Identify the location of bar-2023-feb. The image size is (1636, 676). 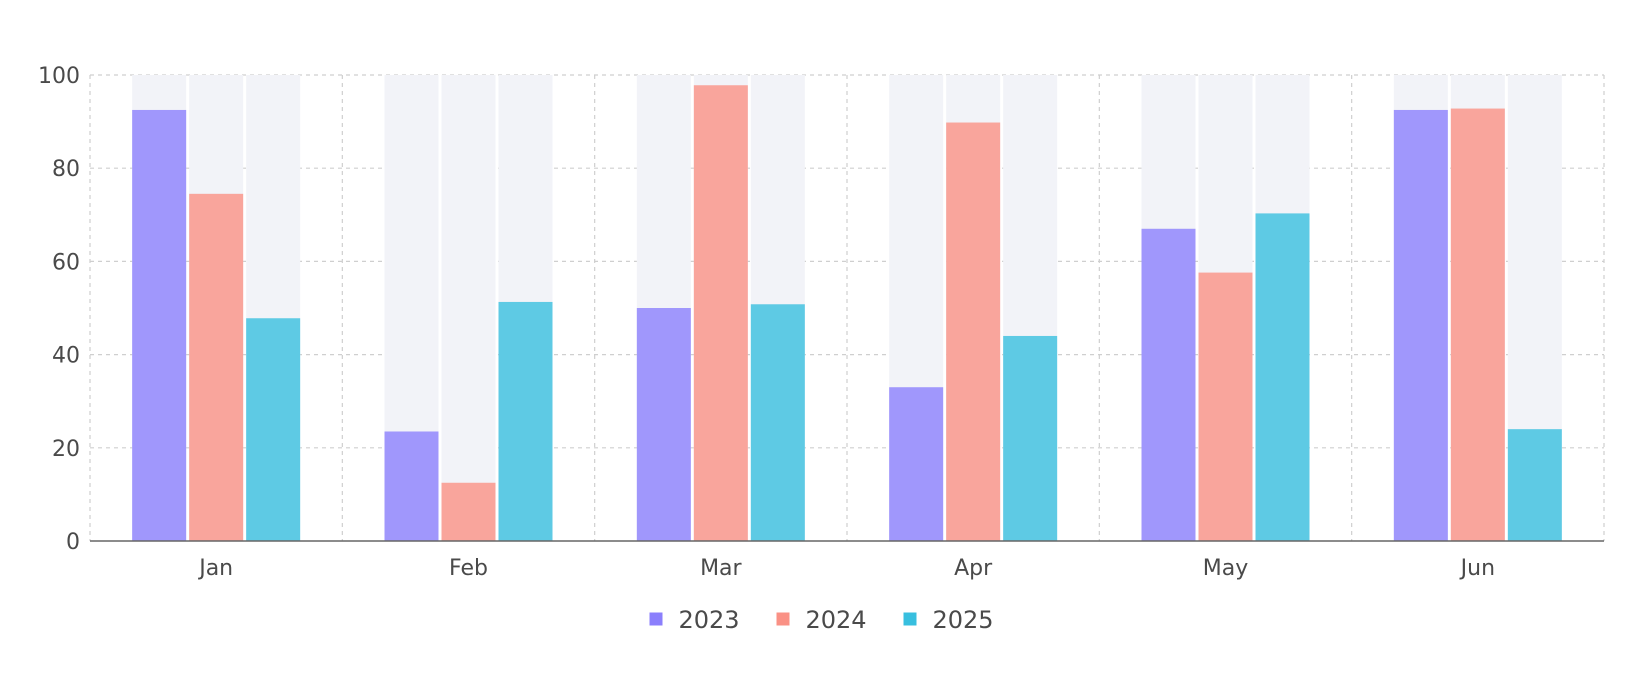
(412, 486).